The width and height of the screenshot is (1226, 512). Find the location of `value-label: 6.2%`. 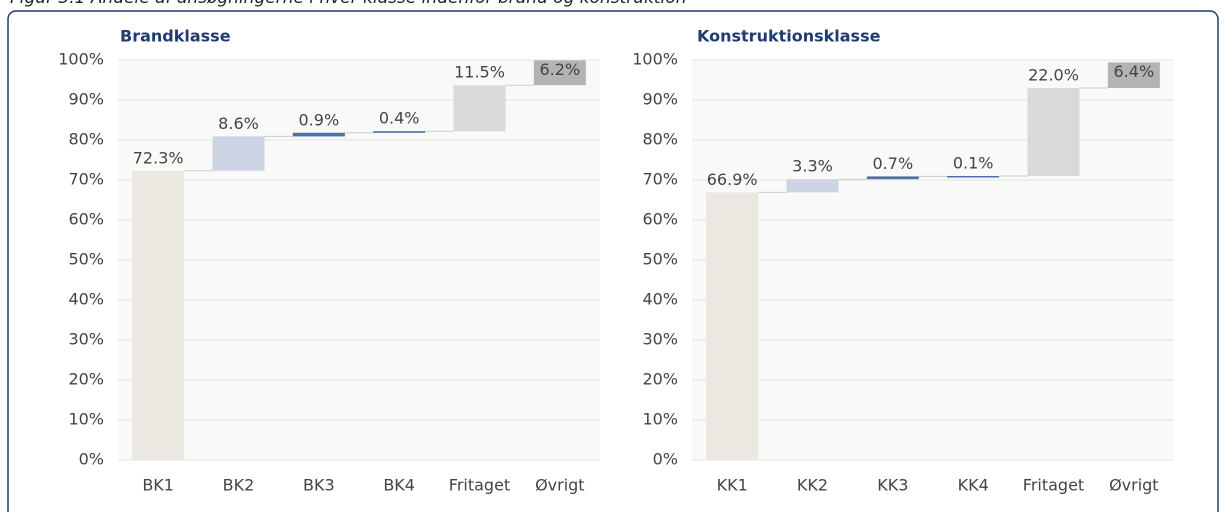

value-label: 6.2% is located at coordinates (560, 69).